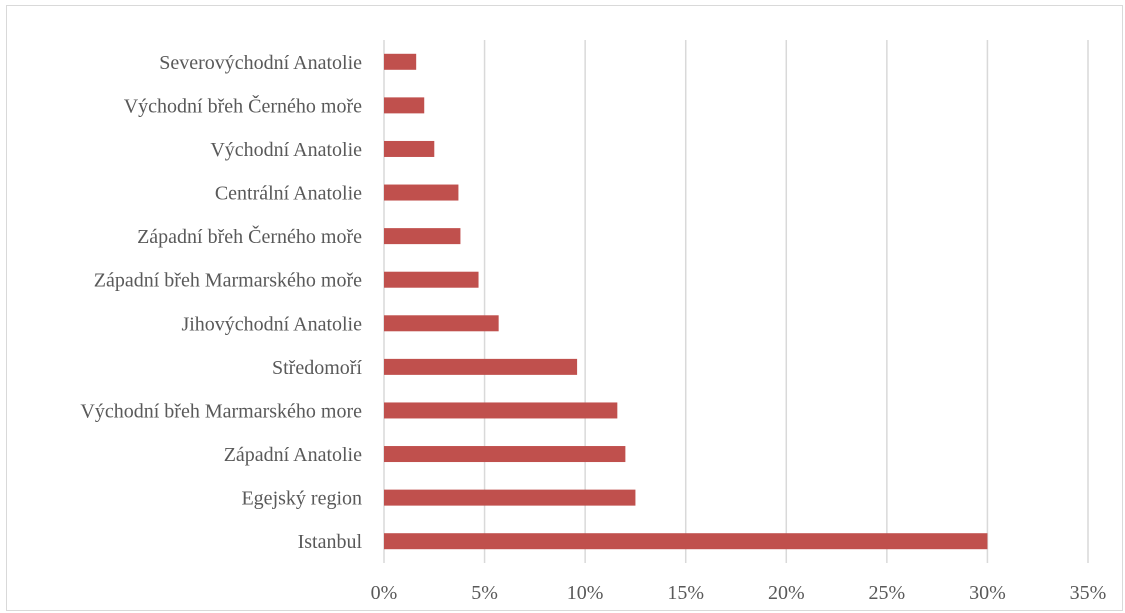  I want to click on category-label: Východní břeh Marmarského more, so click(221, 411).